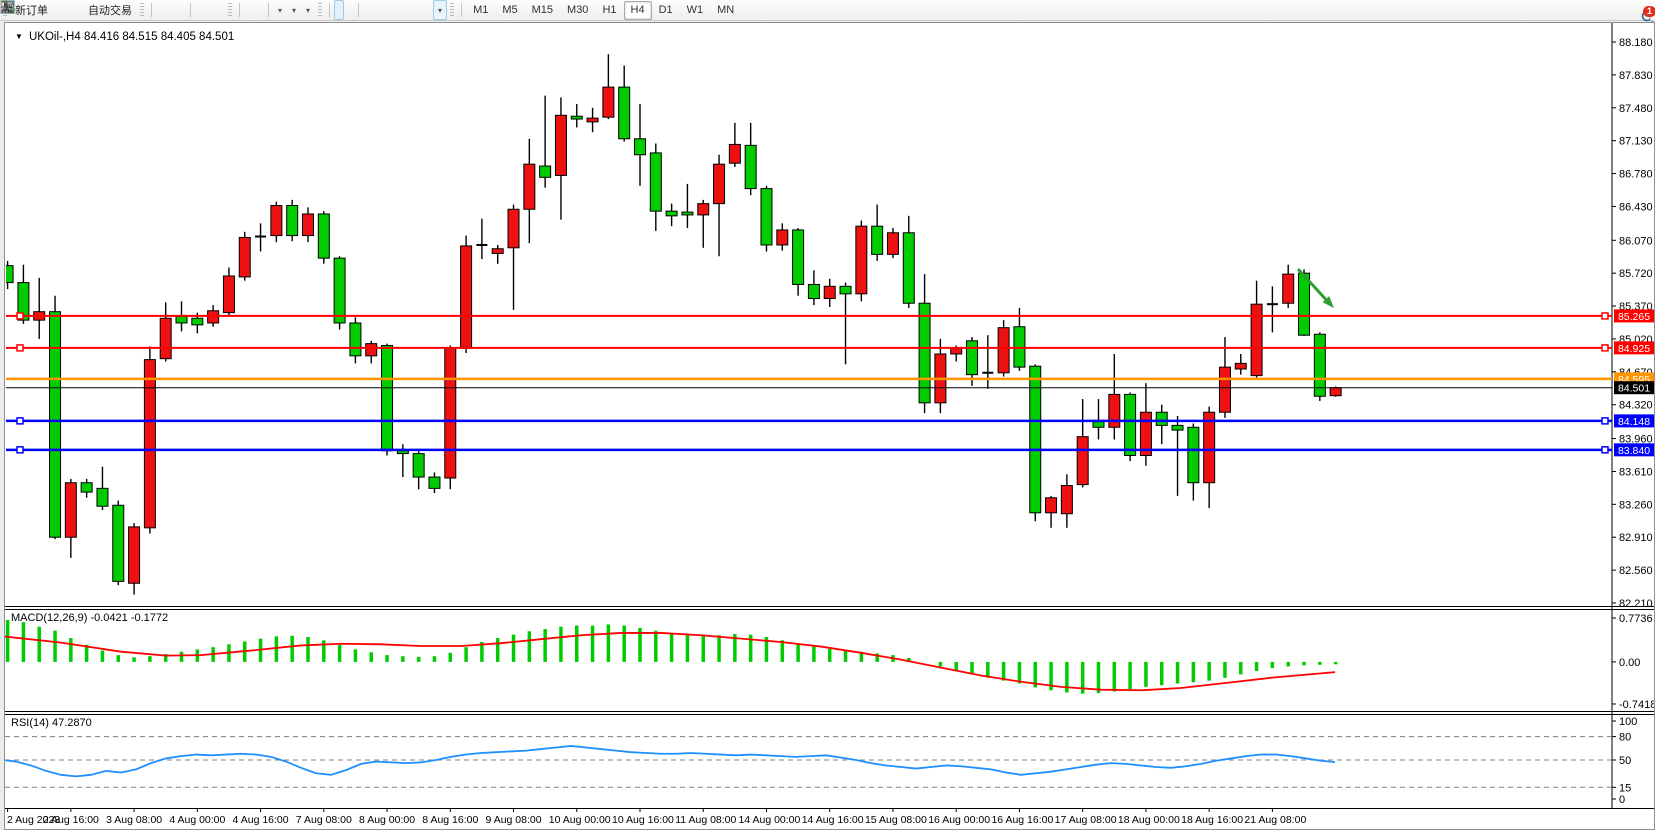  I want to click on timeframe-d1: D1, so click(665, 9).